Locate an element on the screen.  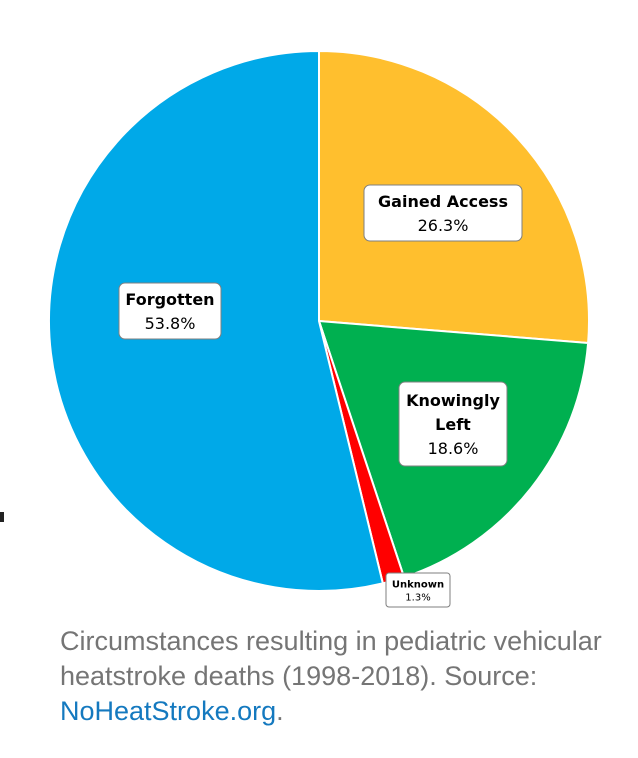
slice-name: Unknown is located at coordinates (418, 585).